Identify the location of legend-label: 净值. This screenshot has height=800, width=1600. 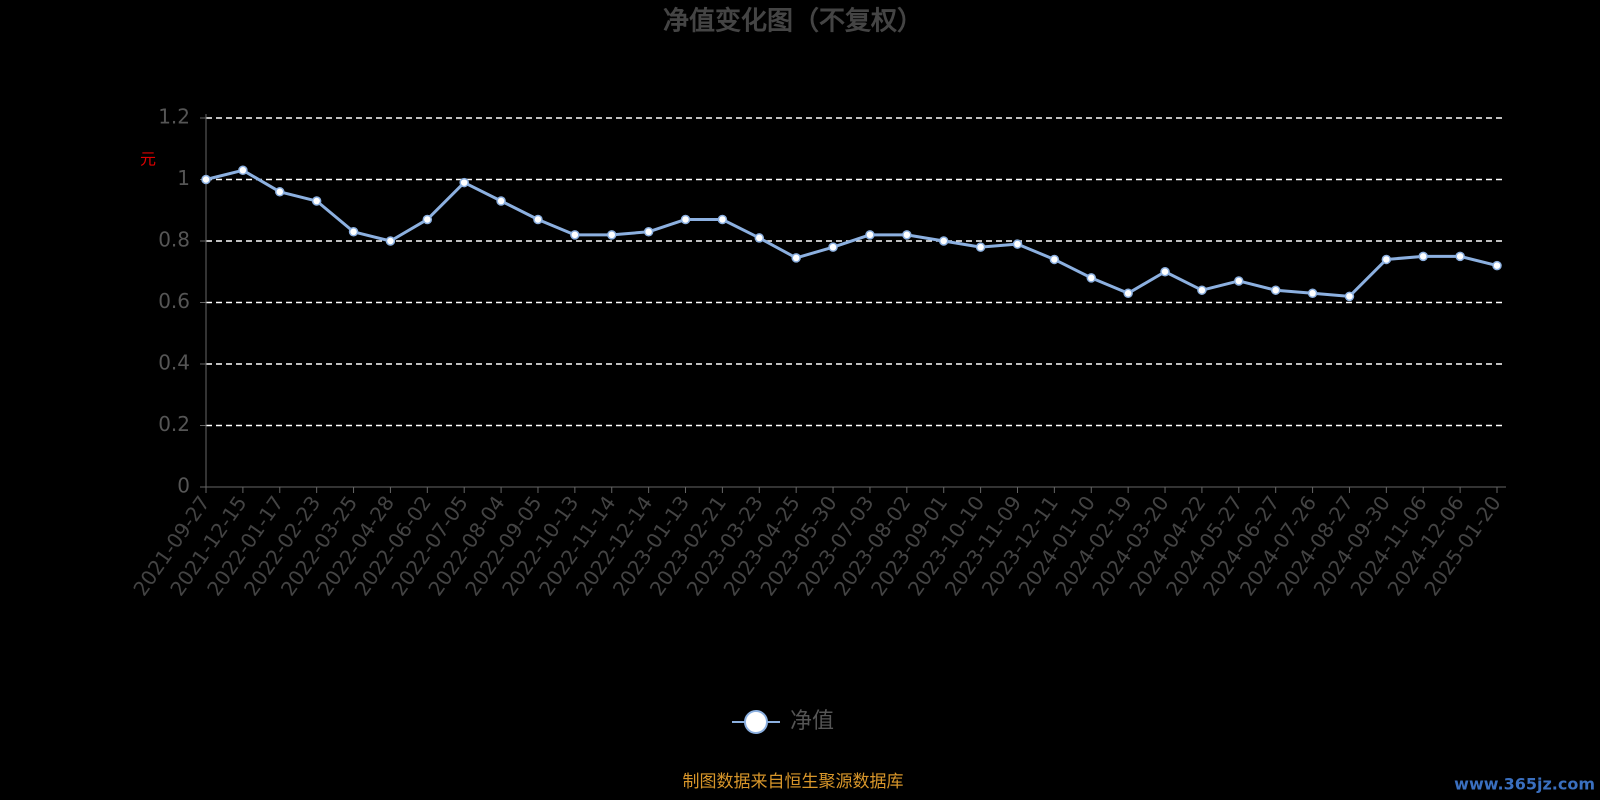
(812, 721).